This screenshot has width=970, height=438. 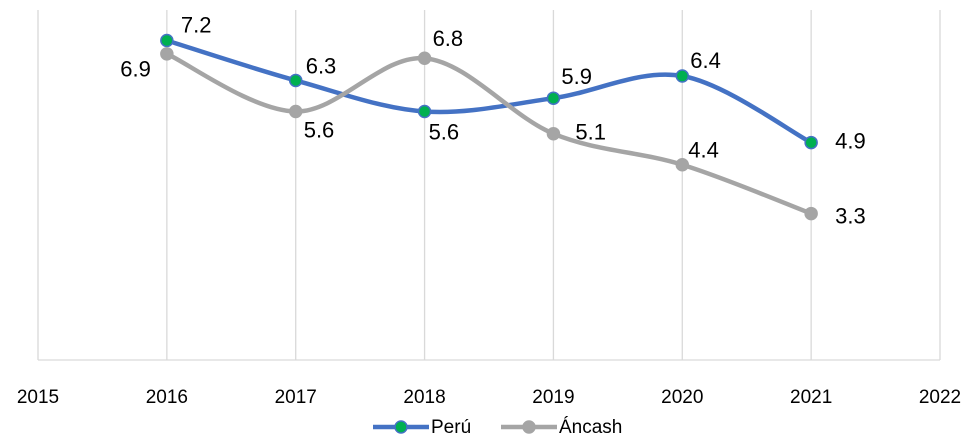 What do you see at coordinates (705, 60) in the screenshot?
I see `data-label: 6.4` at bounding box center [705, 60].